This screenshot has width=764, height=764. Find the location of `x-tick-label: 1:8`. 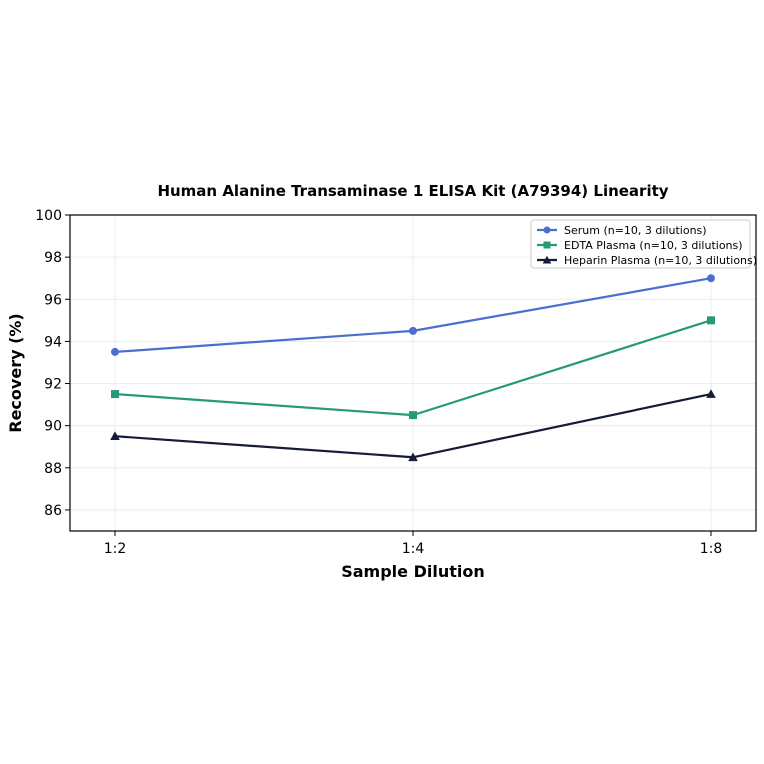

x-tick-label: 1:8 is located at coordinates (711, 549).